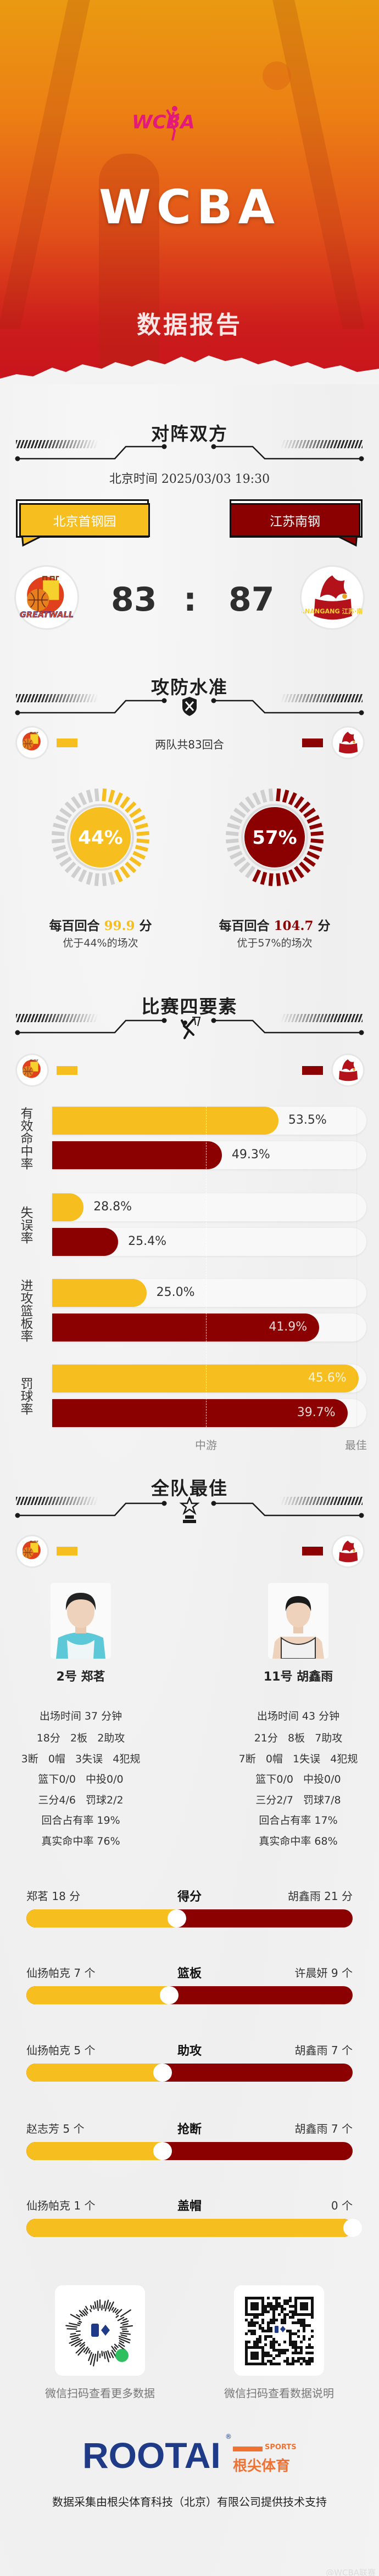 Image resolution: width=379 pixels, height=2576 pixels. What do you see at coordinates (298, 1759) in the screenshot?
I see `away-player-stat-line: 7断 0帽 1失误 4犯规` at bounding box center [298, 1759].